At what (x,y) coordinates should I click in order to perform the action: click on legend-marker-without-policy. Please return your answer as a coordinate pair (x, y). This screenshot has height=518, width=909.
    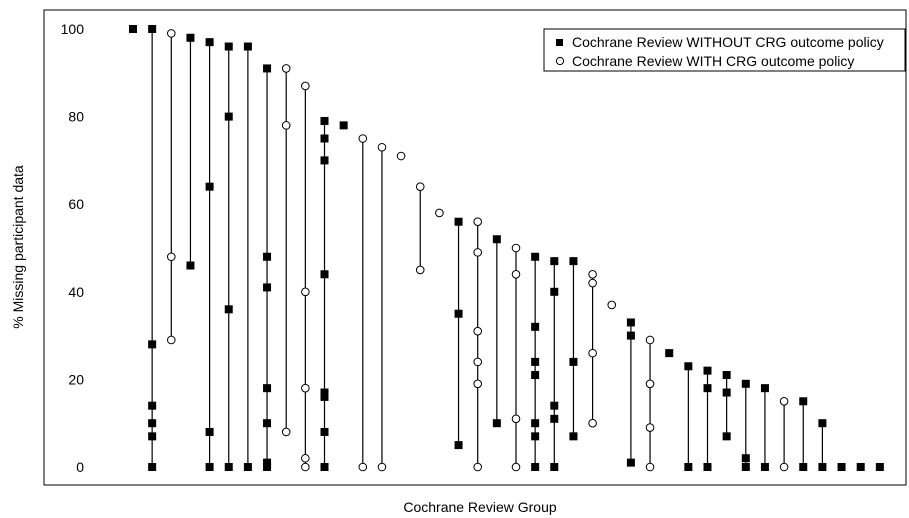
    Looking at the image, I should click on (559, 42).